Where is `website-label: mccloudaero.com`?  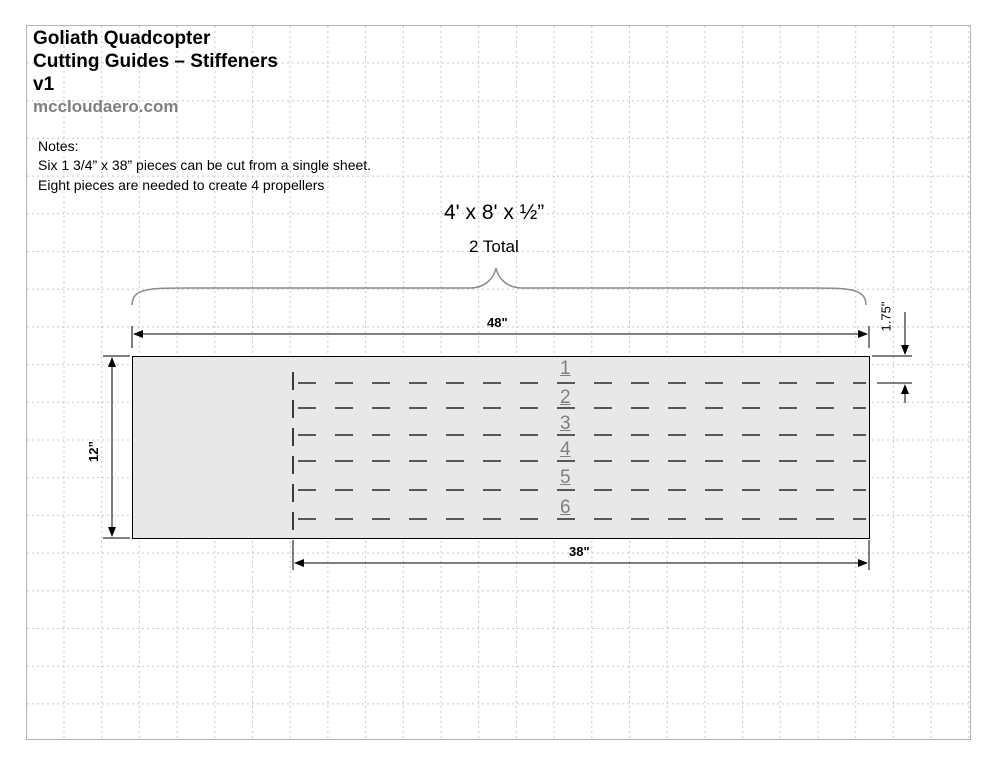
website-label: mccloudaero.com is located at coordinates (106, 106).